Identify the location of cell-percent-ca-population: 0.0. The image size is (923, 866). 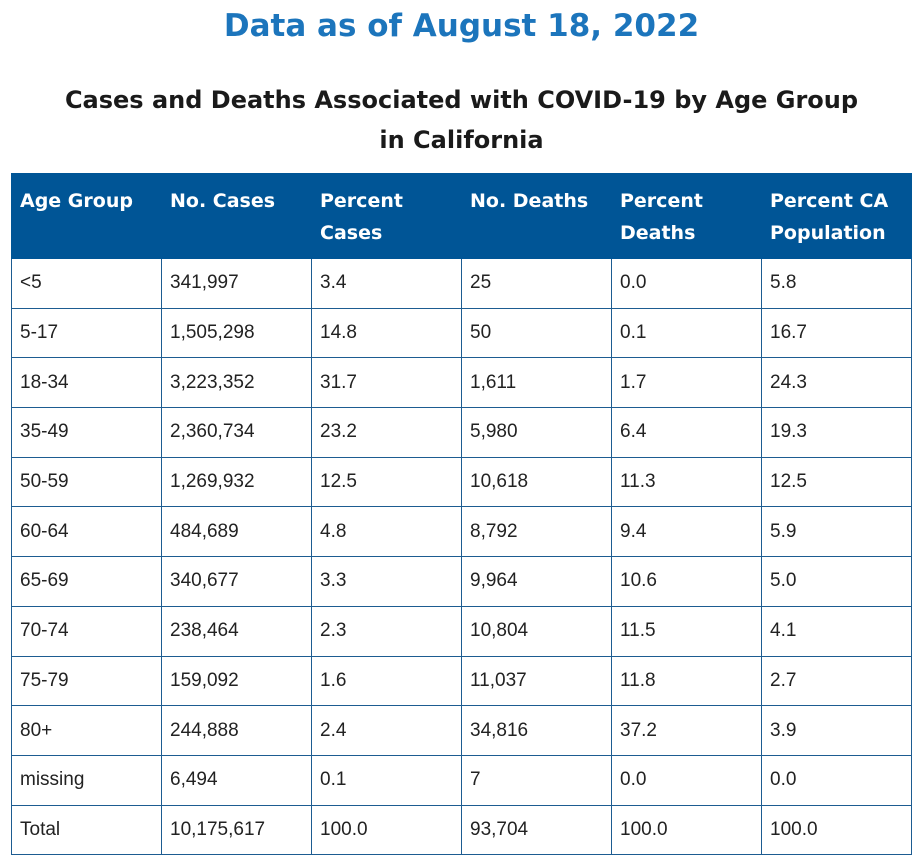
(836, 780).